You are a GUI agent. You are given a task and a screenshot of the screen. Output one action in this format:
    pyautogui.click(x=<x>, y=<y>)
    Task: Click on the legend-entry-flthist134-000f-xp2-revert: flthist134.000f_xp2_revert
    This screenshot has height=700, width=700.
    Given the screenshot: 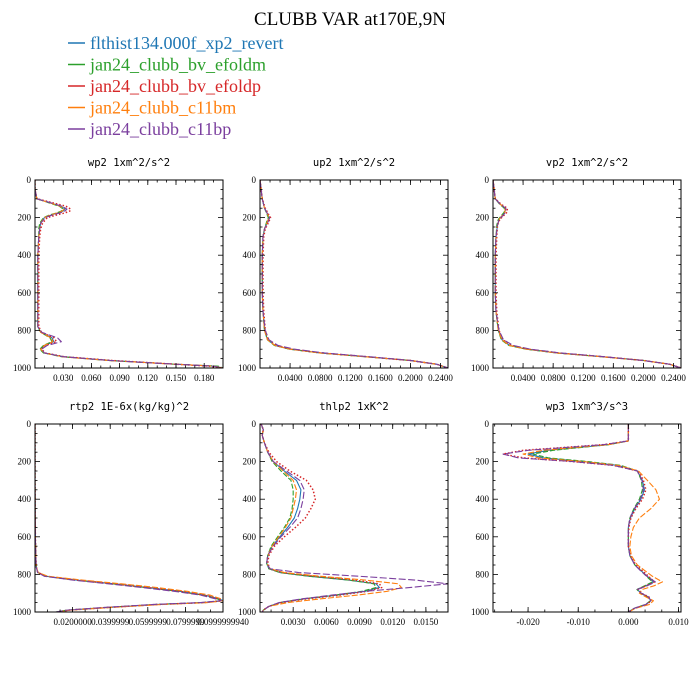 What is the action you would take?
    pyautogui.click(x=175, y=43)
    